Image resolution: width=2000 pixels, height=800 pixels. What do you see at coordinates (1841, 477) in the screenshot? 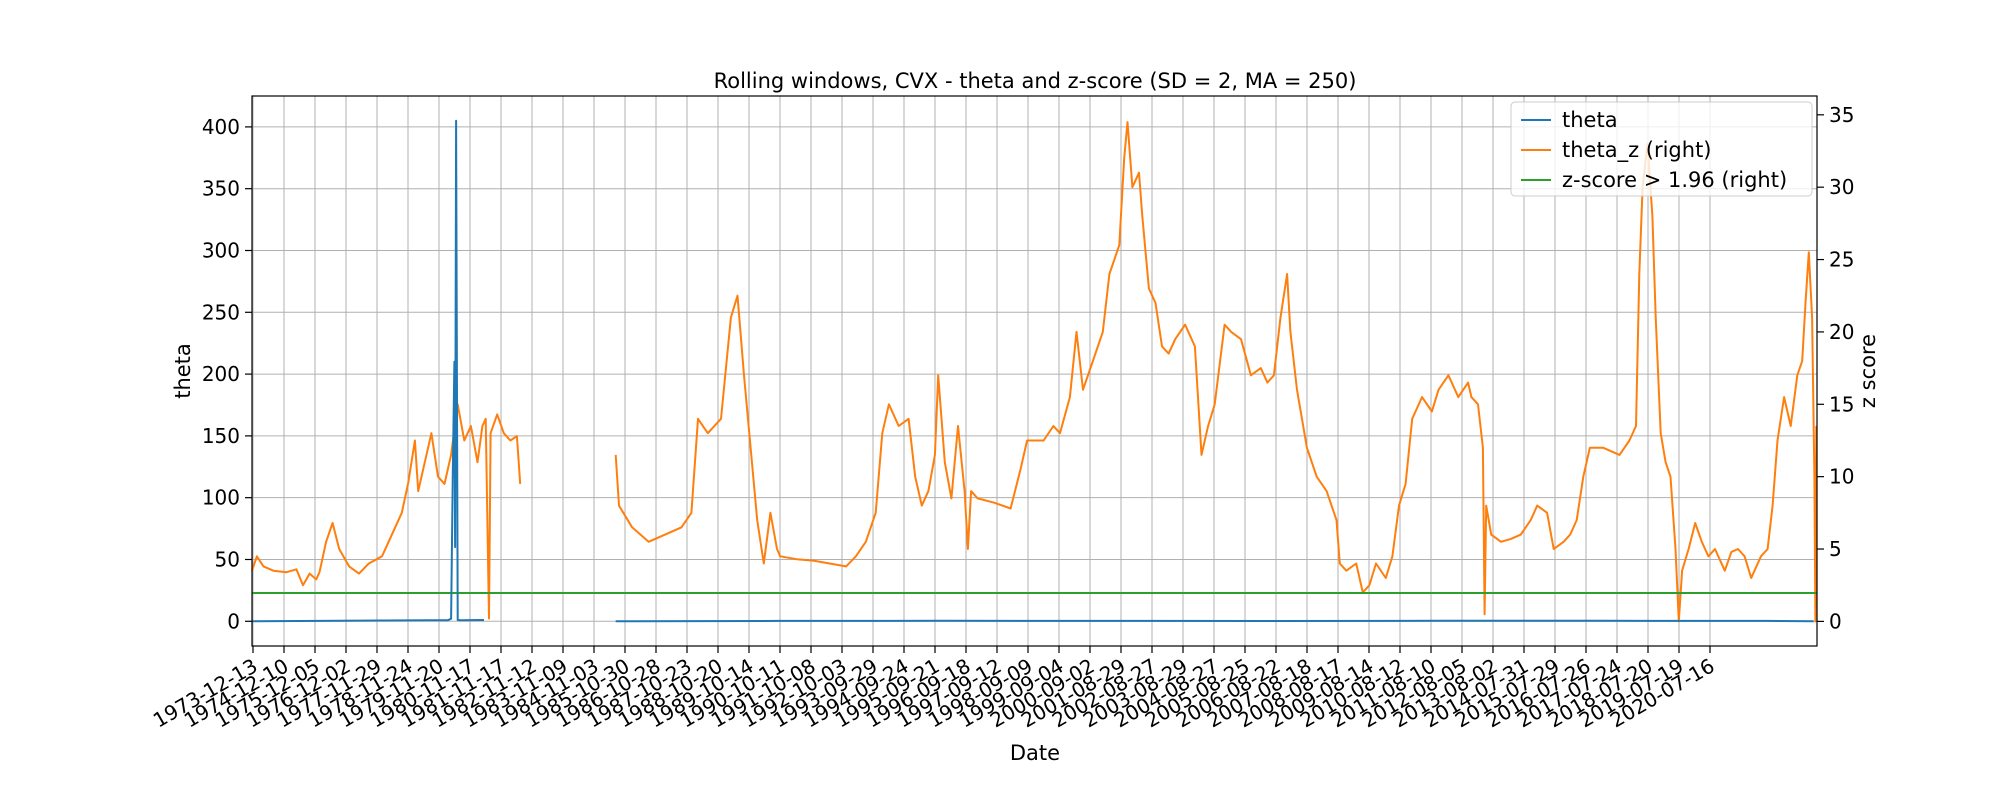
I see `y-right-tick-label: 10` at bounding box center [1841, 477].